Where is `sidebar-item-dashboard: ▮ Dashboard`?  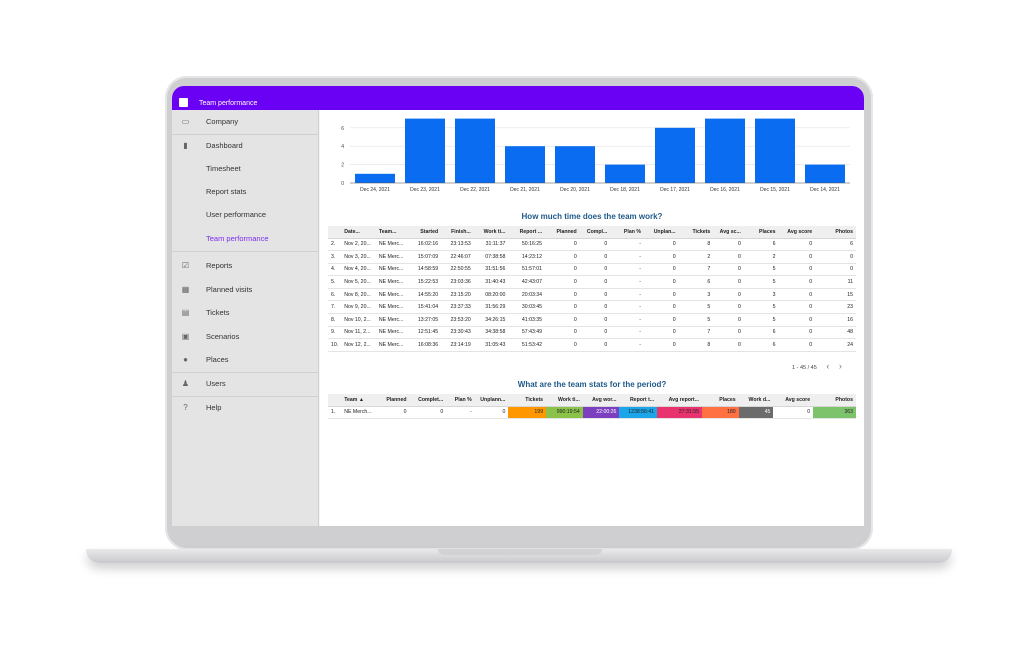 sidebar-item-dashboard: ▮ Dashboard is located at coordinates (245, 146).